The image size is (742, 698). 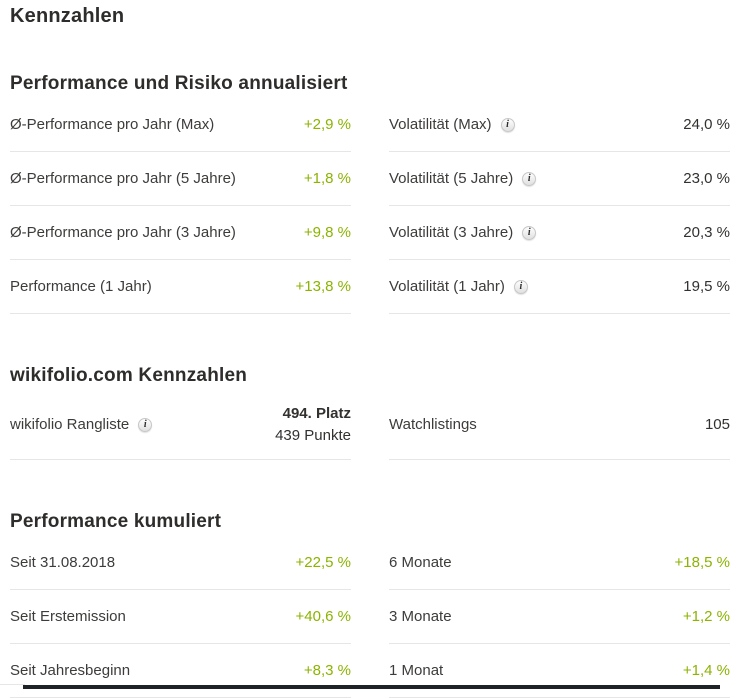 What do you see at coordinates (81, 286) in the screenshot?
I see `metric-label: Performance (1 Jahr)` at bounding box center [81, 286].